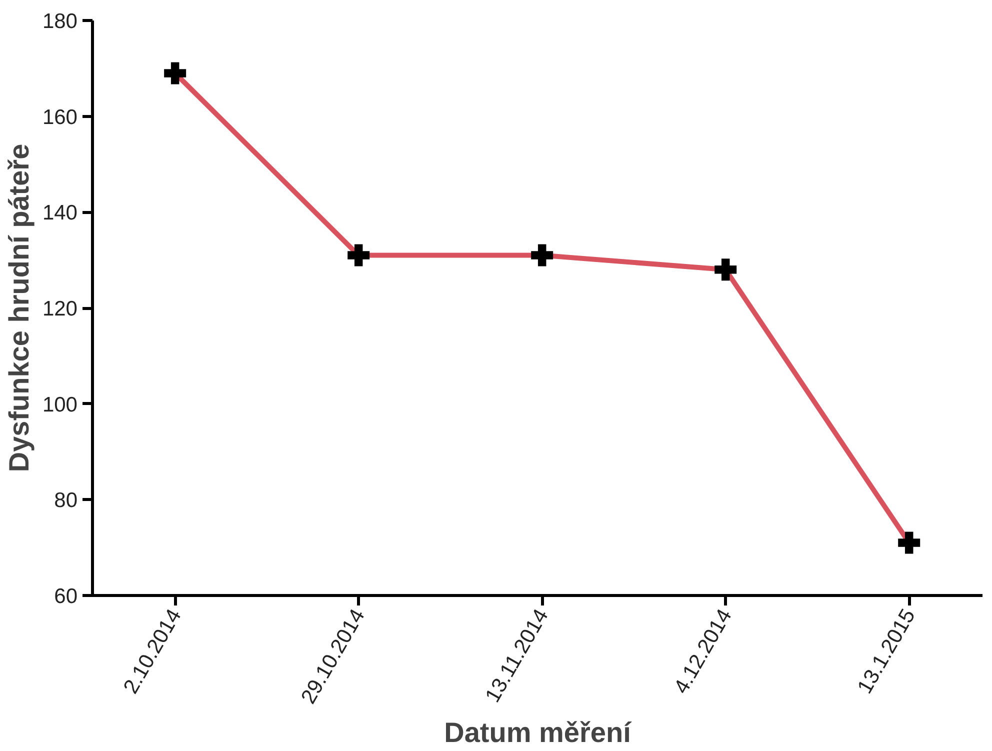  I want to click on y-tick-label: 180, so click(60, 21).